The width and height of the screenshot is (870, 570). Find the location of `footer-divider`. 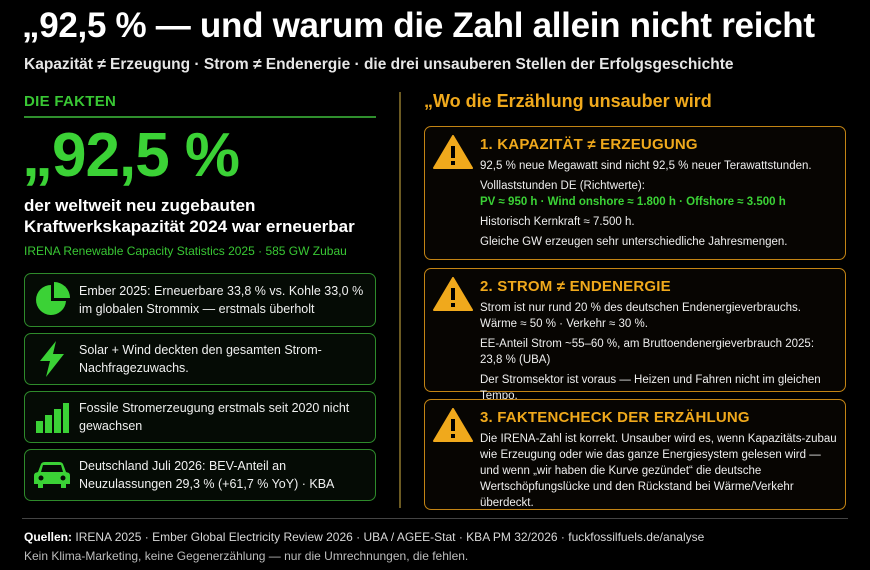

footer-divider is located at coordinates (435, 518).